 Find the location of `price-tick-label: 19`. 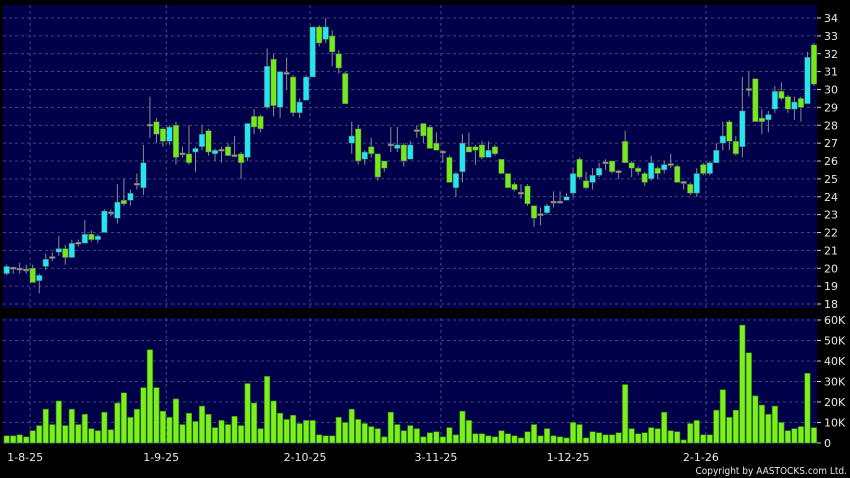

price-tick-label: 19 is located at coordinates (831, 286).